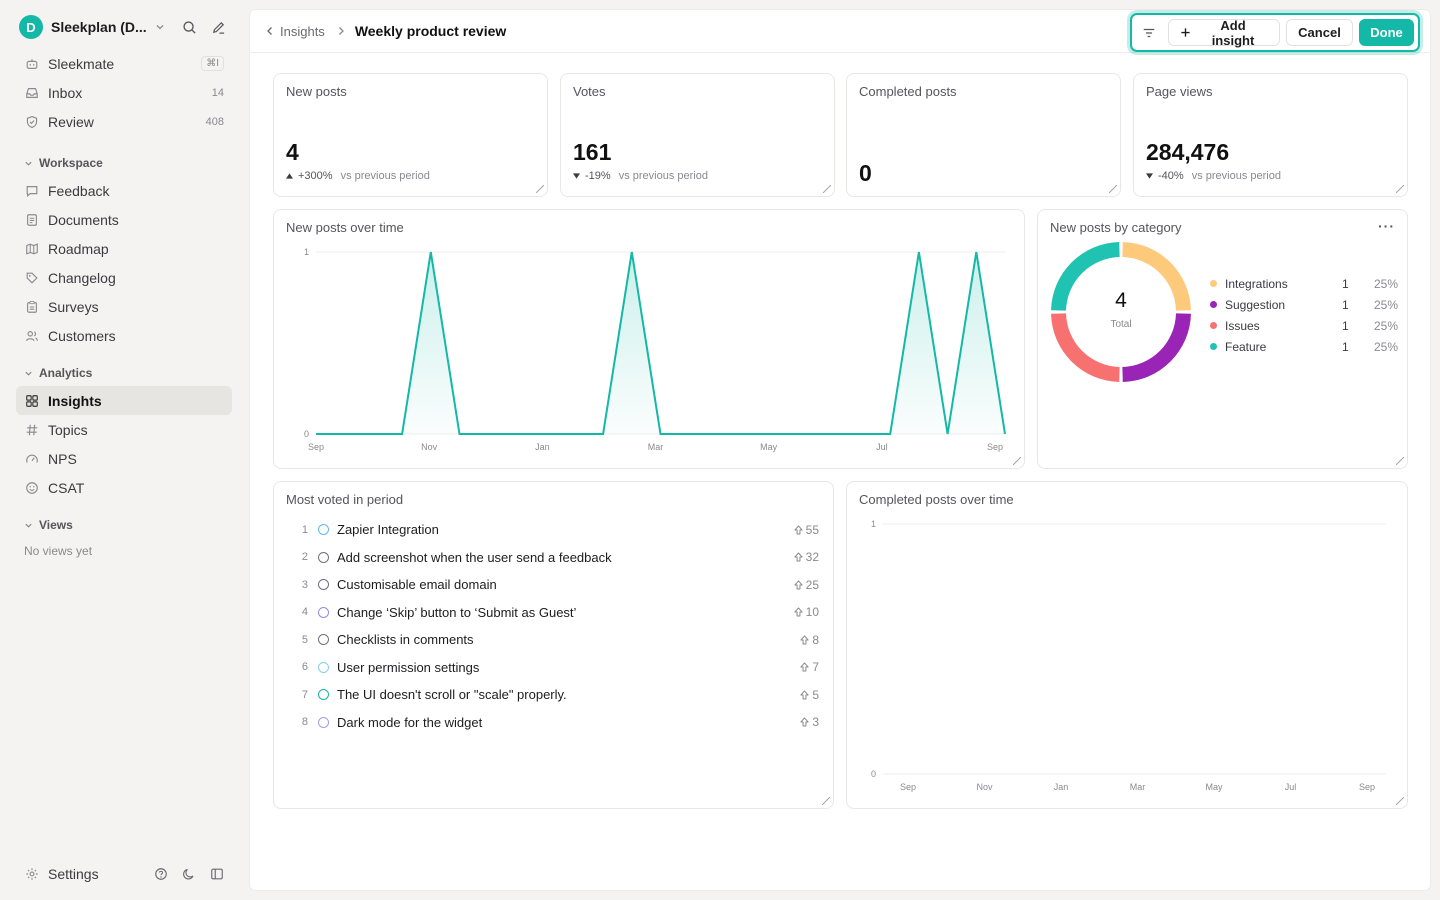 This screenshot has height=900, width=1440. I want to click on chart-title: New posts by category, so click(1116, 227).